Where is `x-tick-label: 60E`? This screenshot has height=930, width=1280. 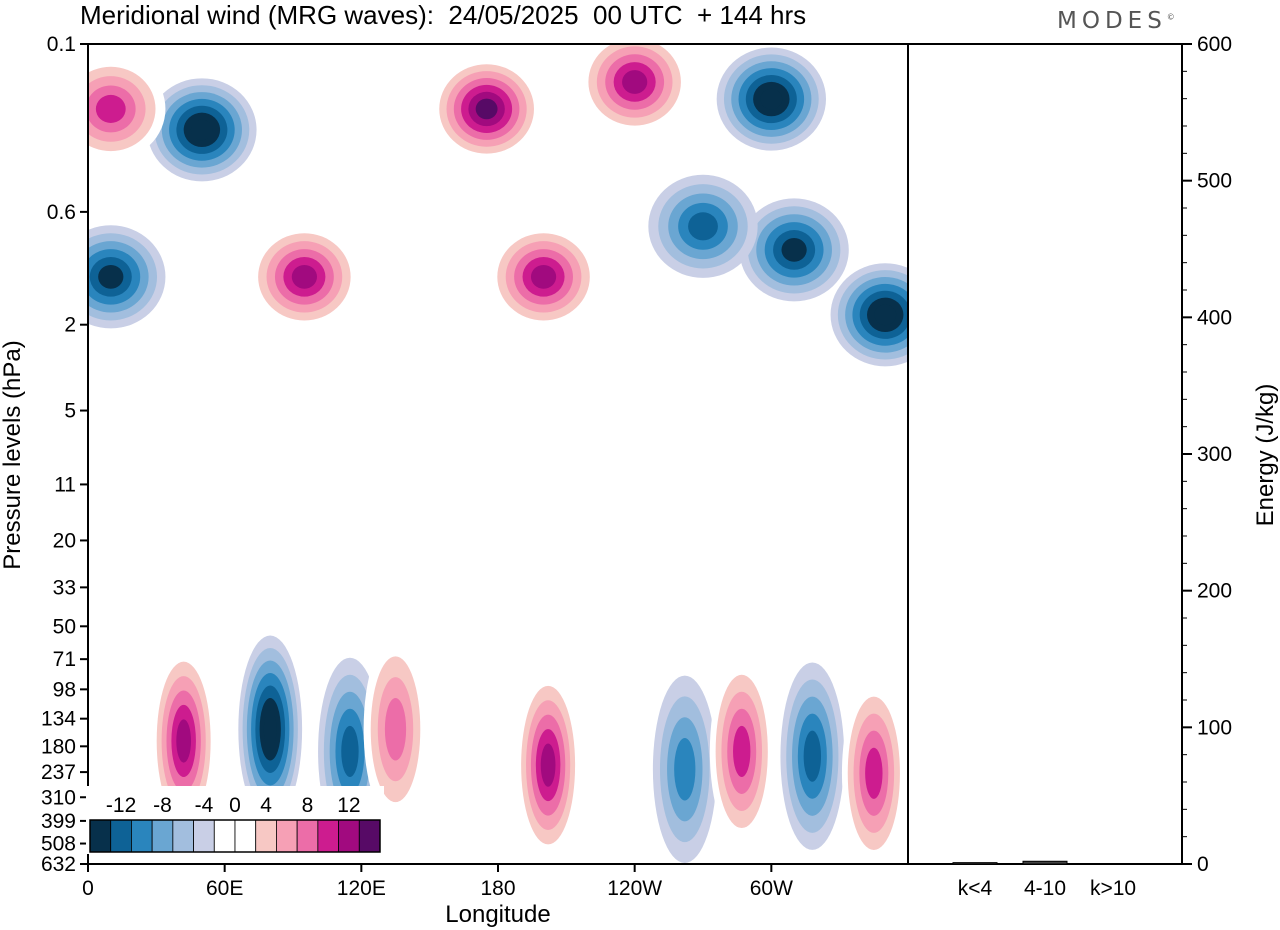 x-tick-label: 60E is located at coordinates (224, 888).